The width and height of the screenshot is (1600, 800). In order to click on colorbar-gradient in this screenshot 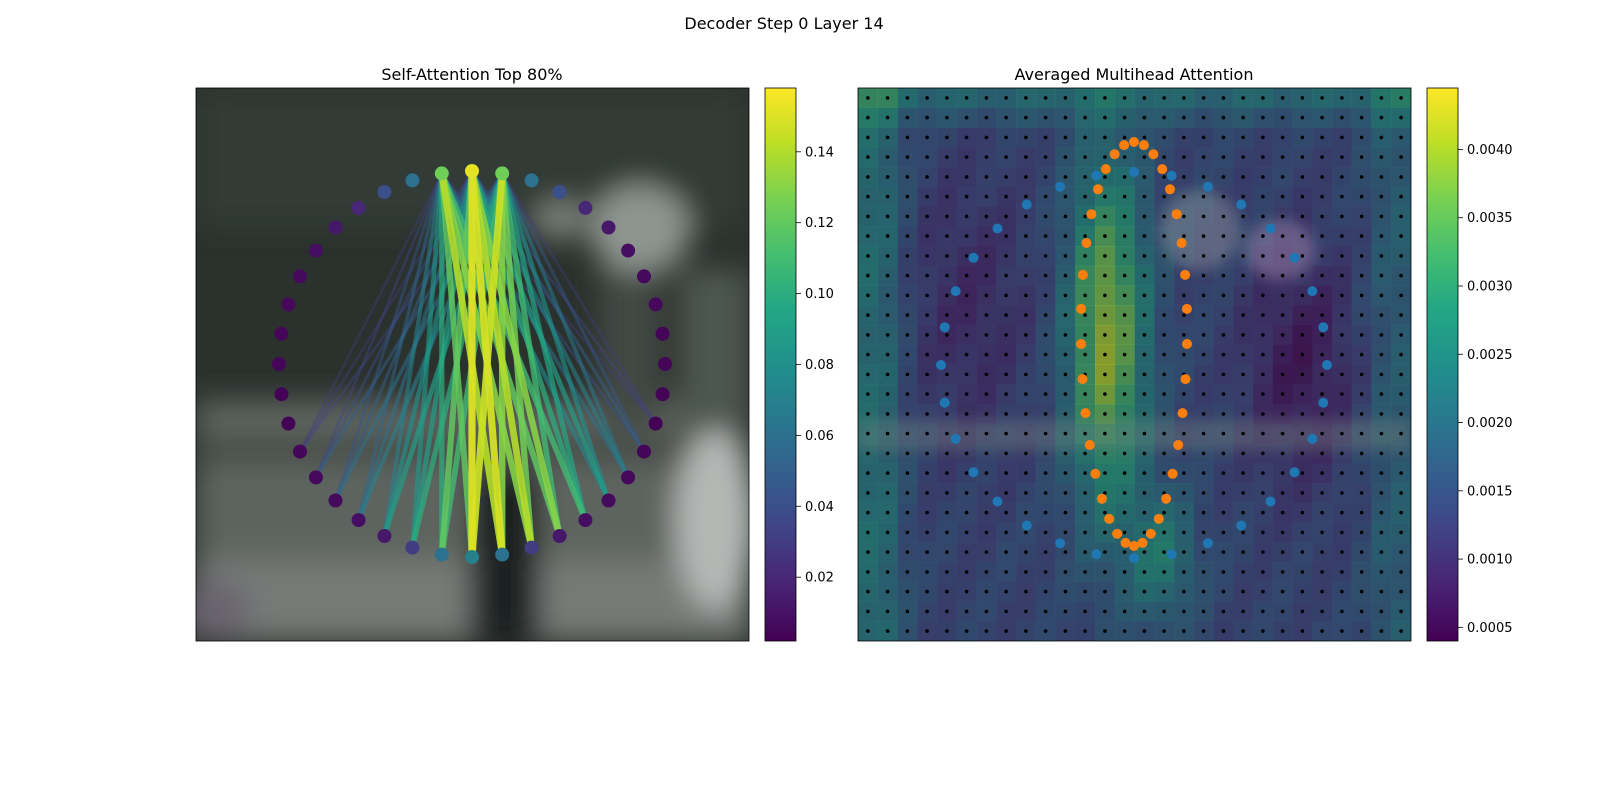, I will do `click(780, 364)`.